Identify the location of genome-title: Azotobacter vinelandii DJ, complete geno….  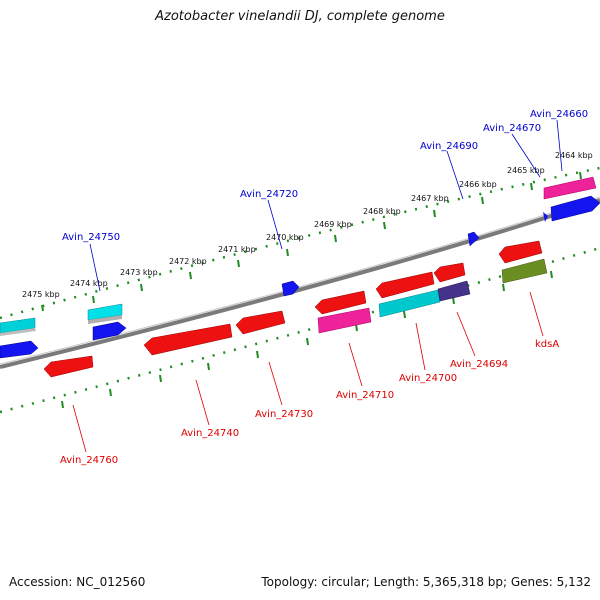
(300, 16).